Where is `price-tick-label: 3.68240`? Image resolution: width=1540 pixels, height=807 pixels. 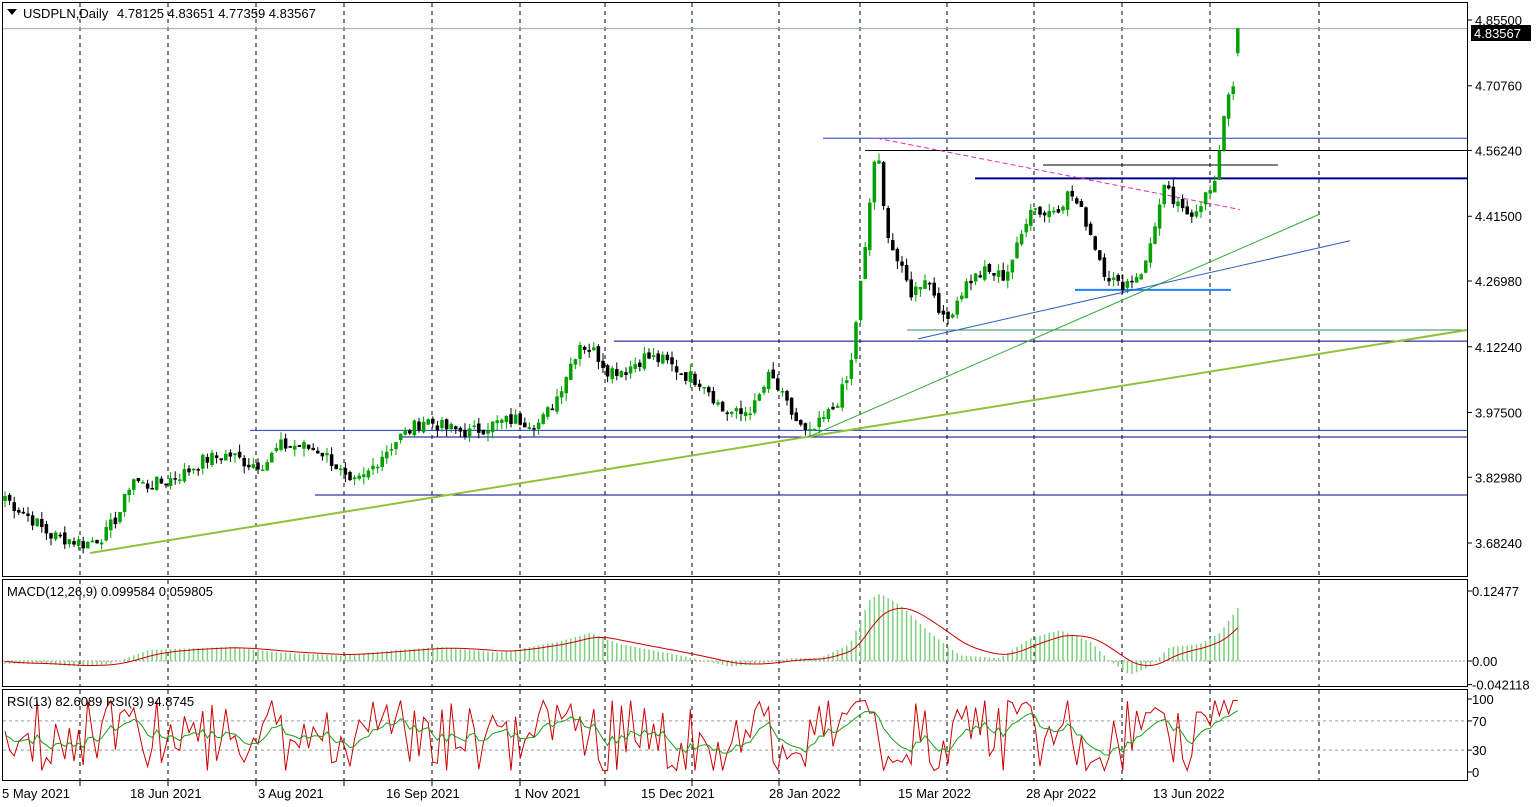 price-tick-label: 3.68240 is located at coordinates (1498, 543).